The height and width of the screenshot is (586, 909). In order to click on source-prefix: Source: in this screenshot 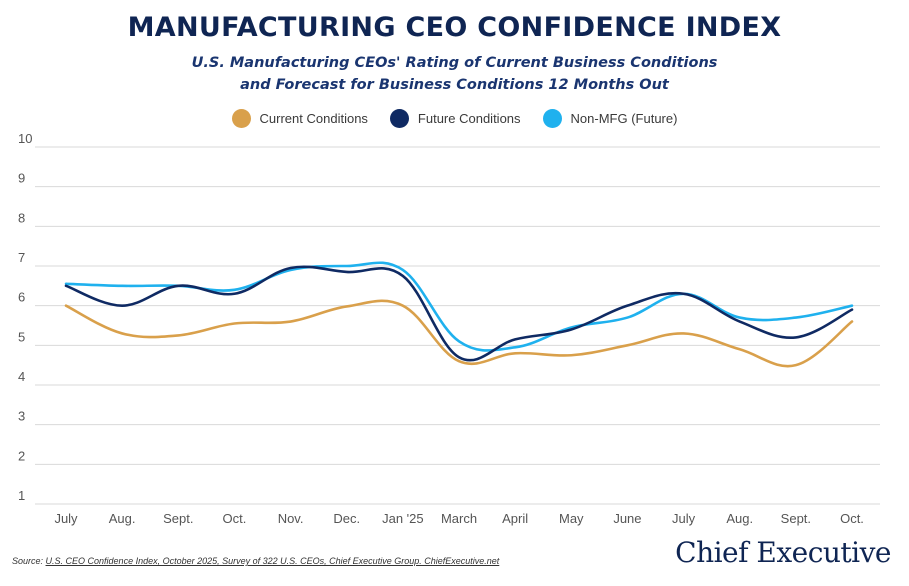, I will do `click(29, 561)`.